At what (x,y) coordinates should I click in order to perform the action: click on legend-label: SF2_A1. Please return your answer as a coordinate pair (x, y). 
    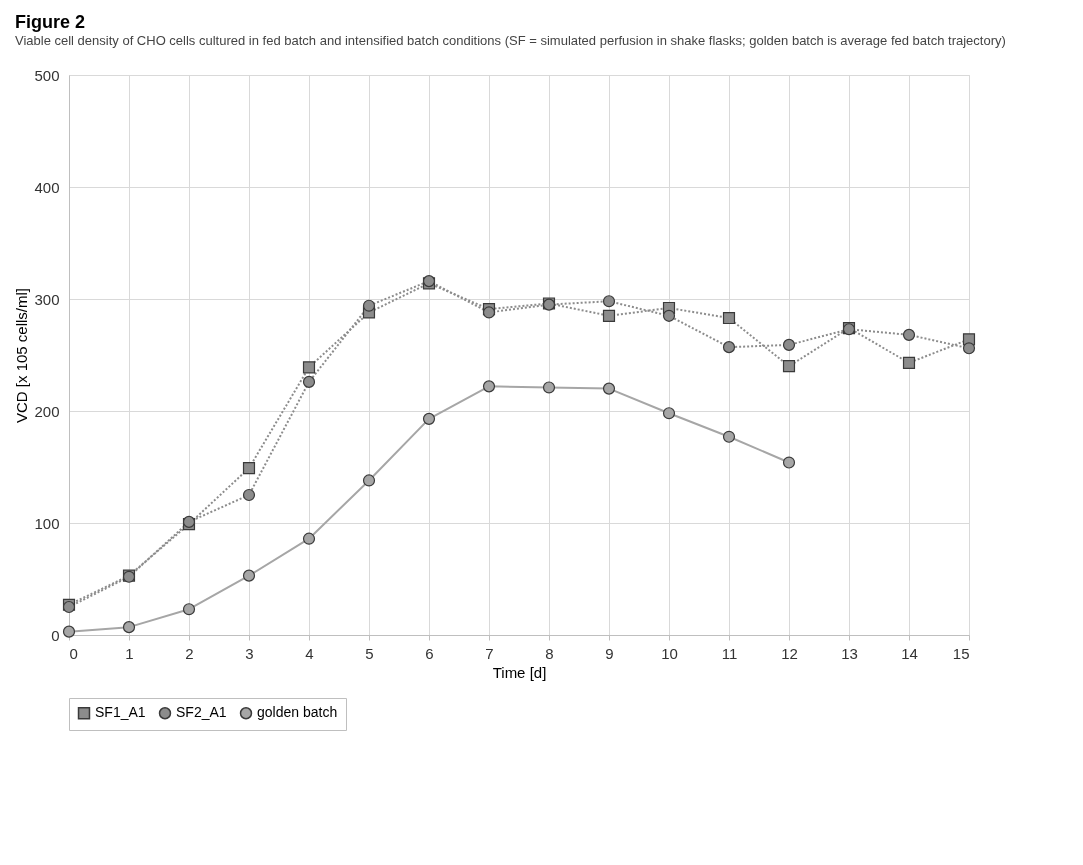
    Looking at the image, I should click on (201, 712).